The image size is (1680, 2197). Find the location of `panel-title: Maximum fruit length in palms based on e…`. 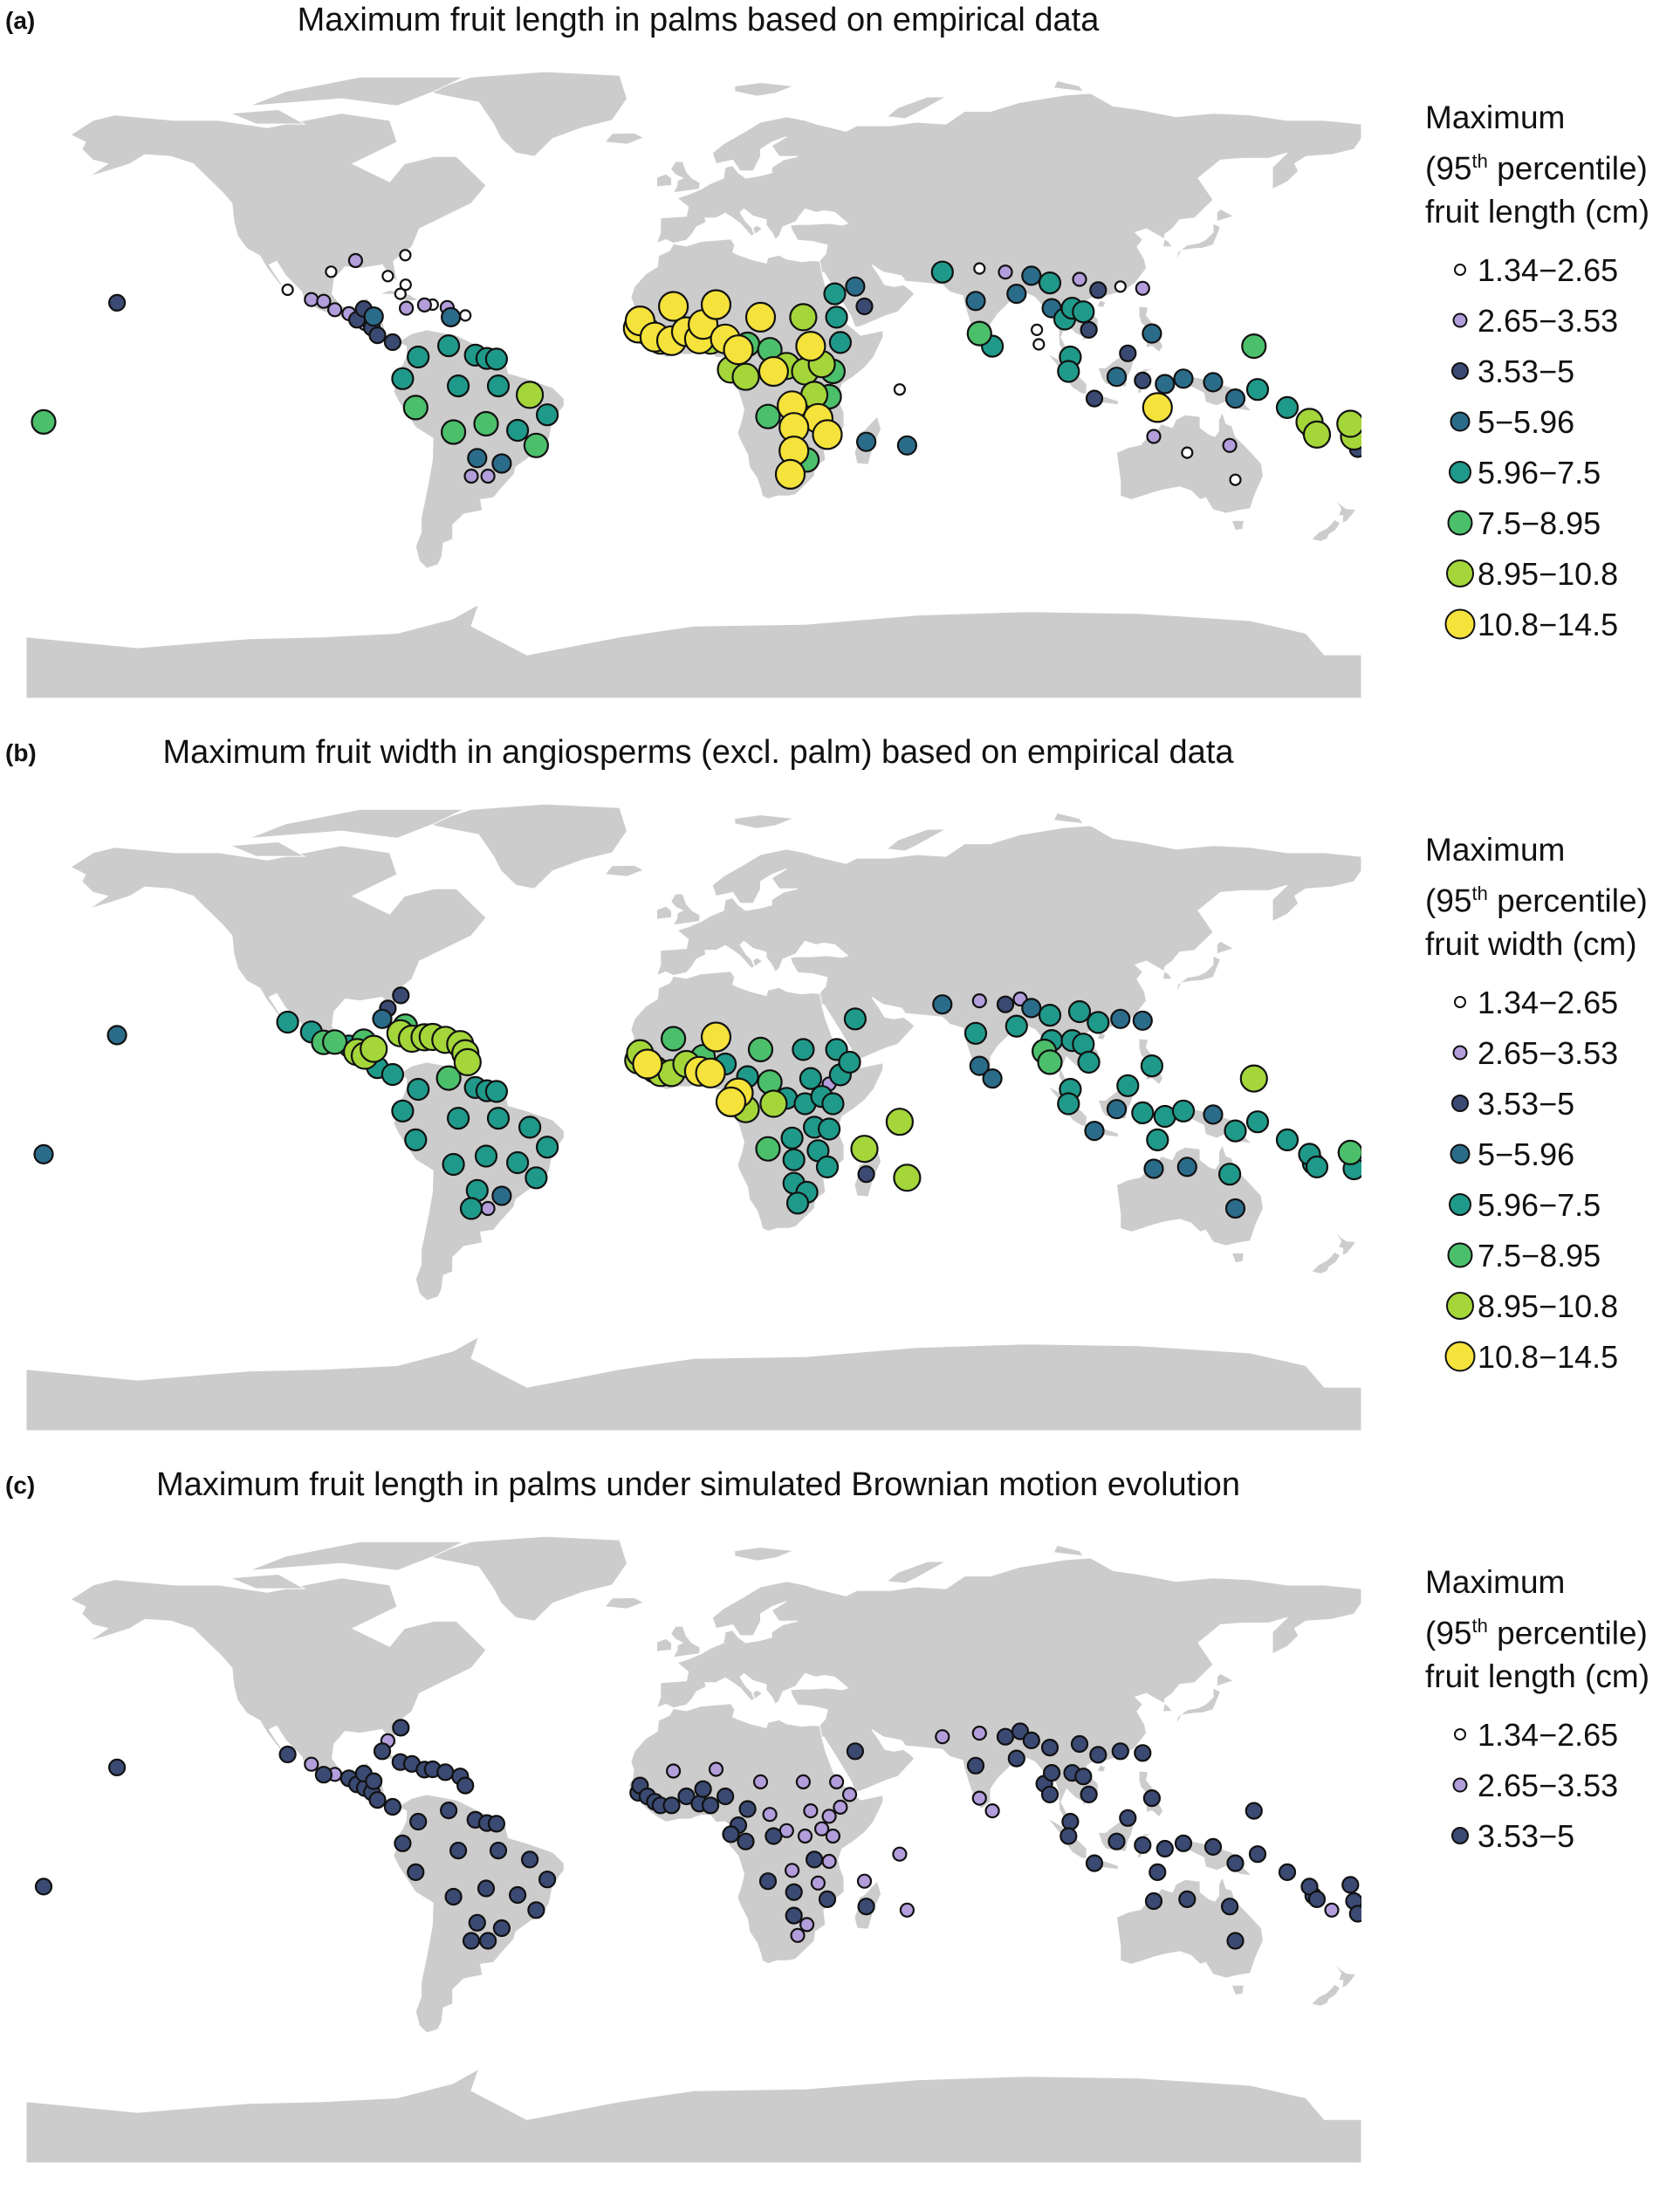

panel-title: Maximum fruit length in palms based on e… is located at coordinates (698, 20).